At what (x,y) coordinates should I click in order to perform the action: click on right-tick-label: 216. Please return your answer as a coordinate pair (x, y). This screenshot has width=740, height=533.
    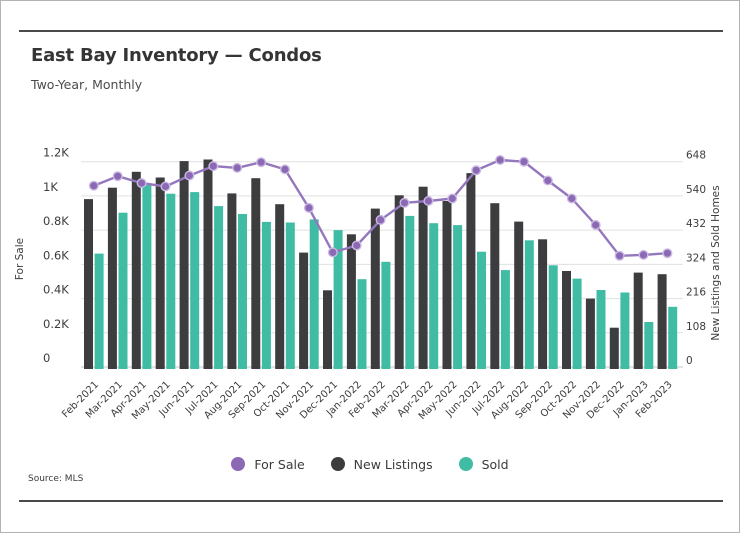
    Looking at the image, I should click on (696, 293).